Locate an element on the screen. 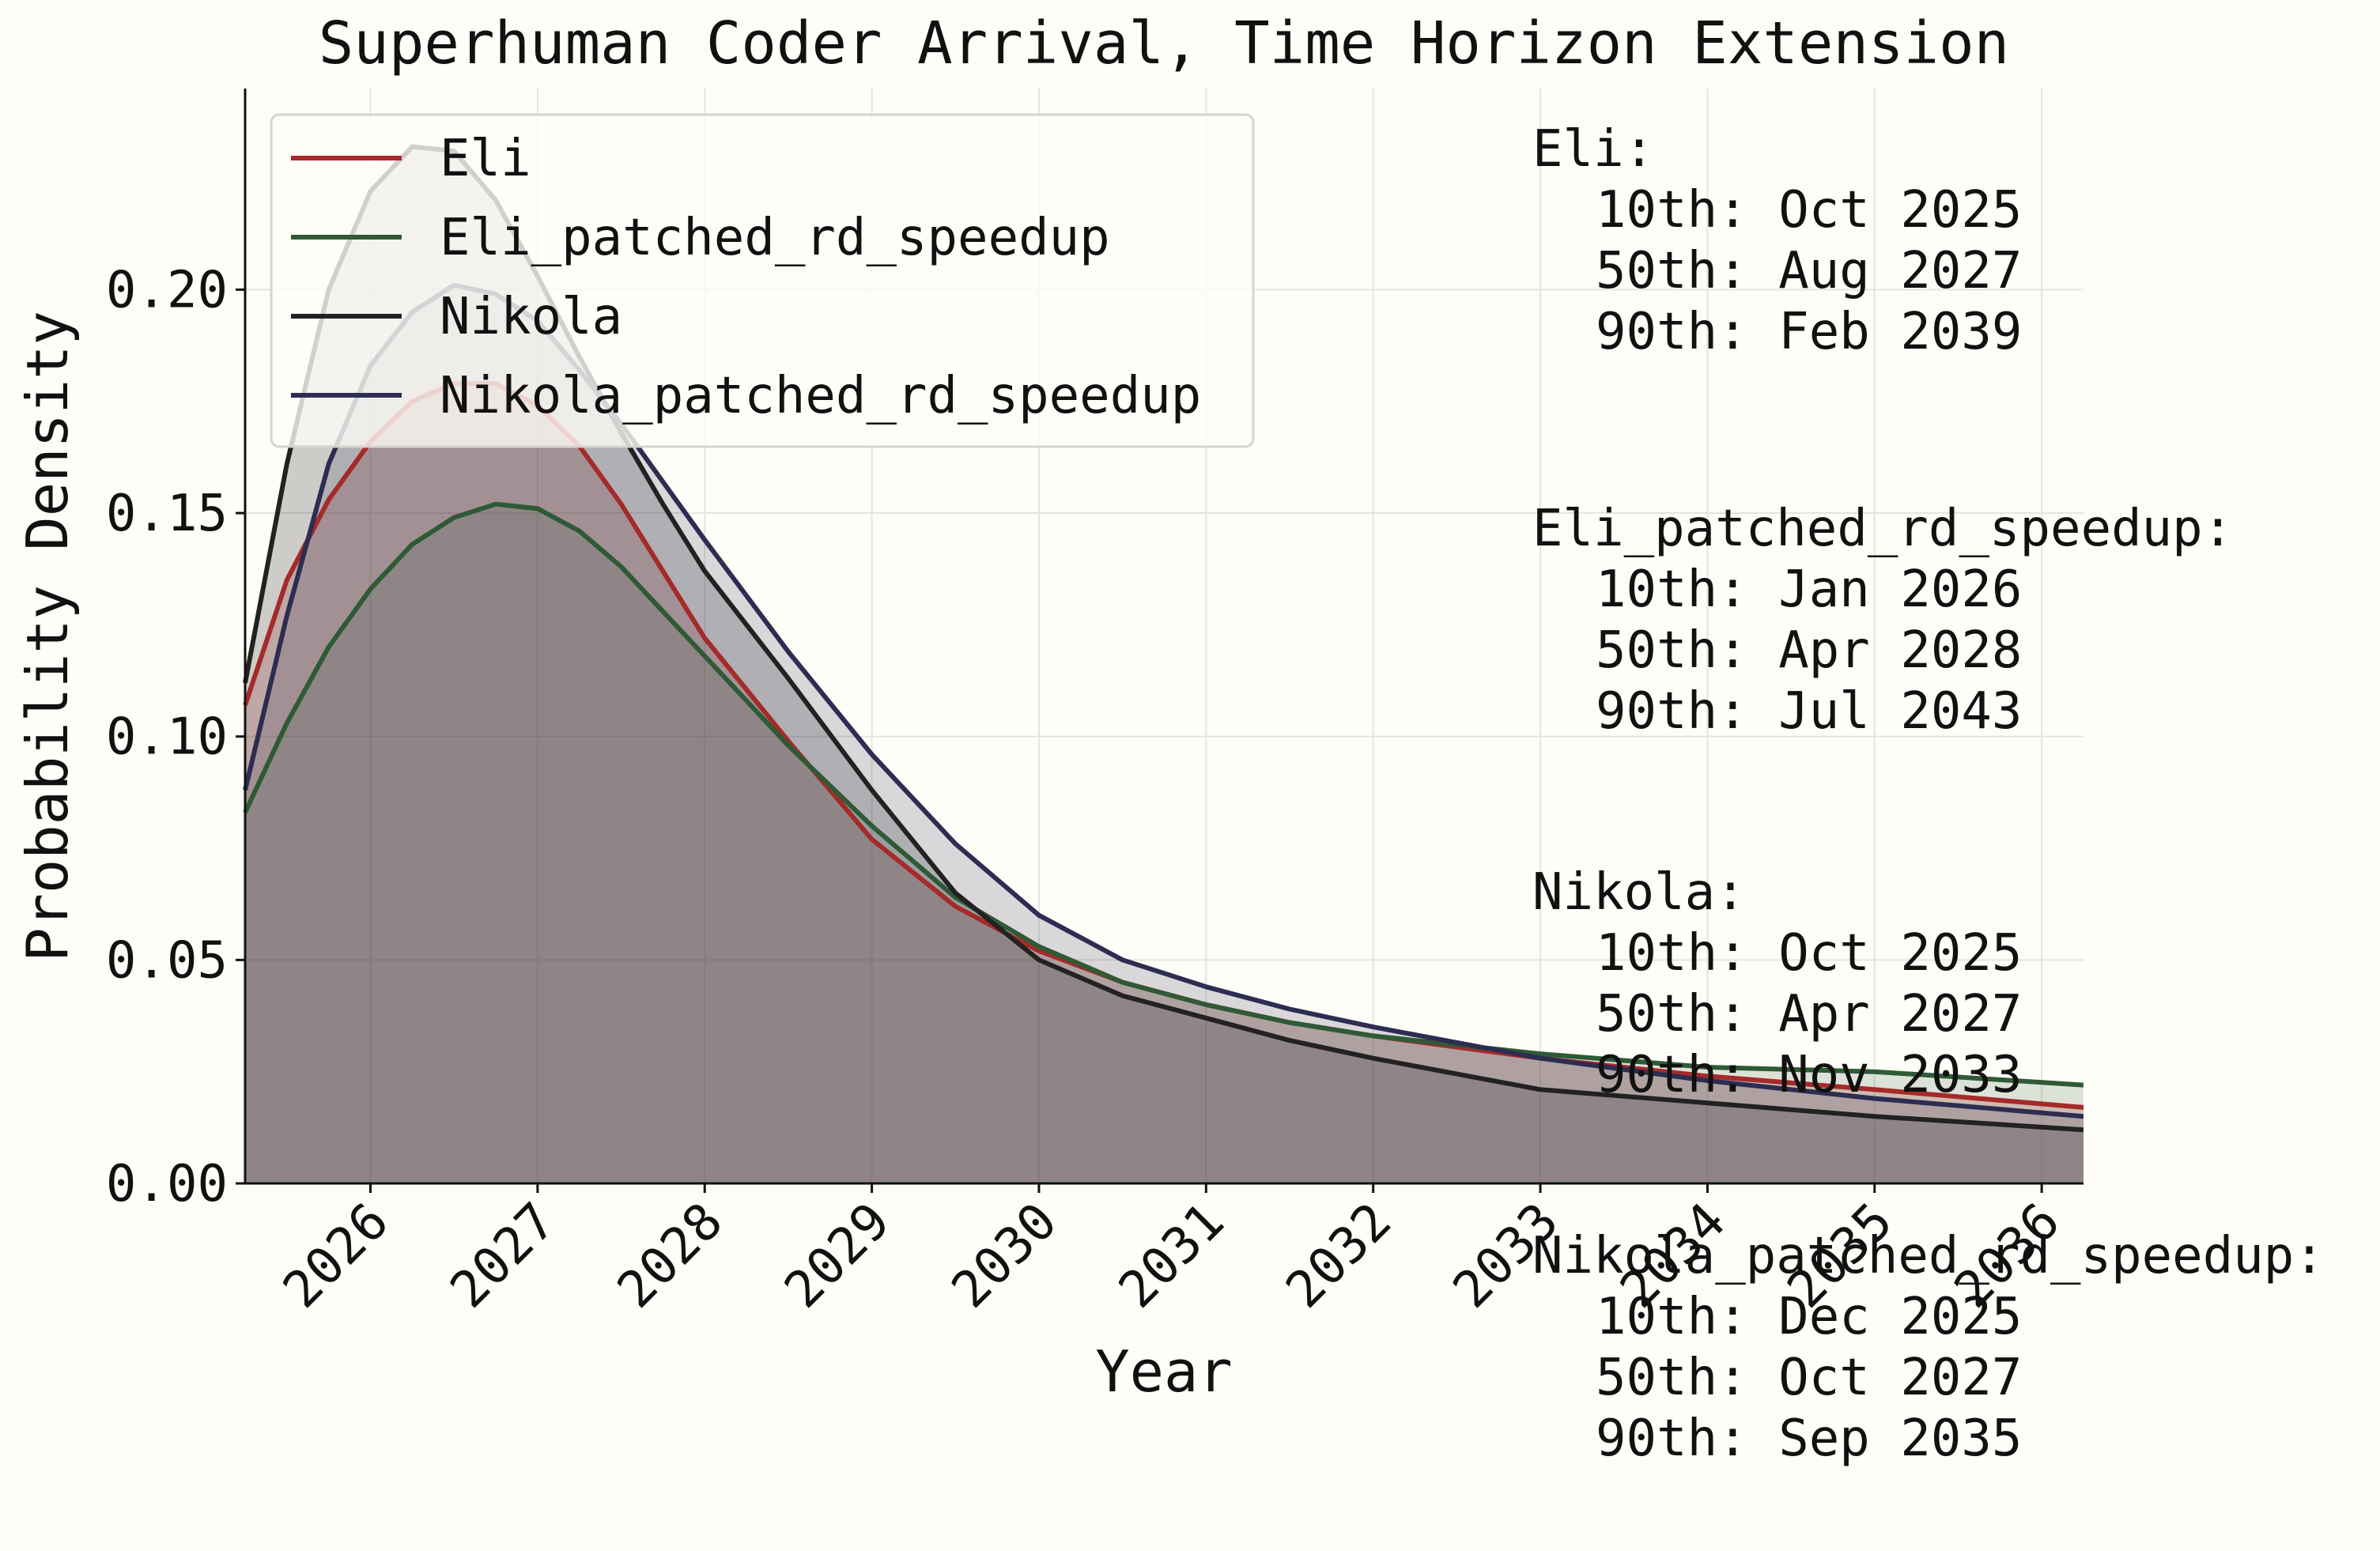  x-tick-label: 2031 is located at coordinates (1171, 1255).